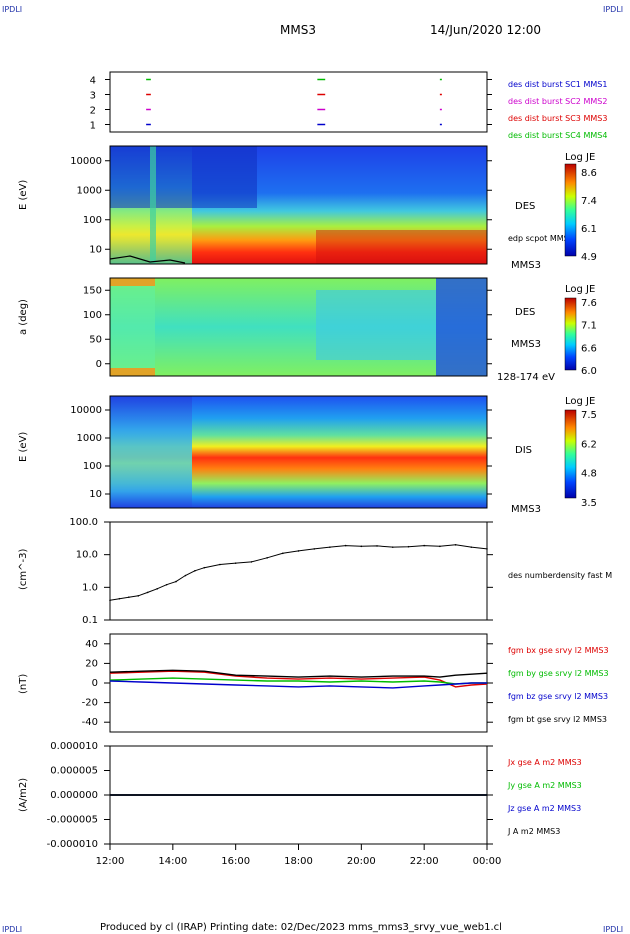 Image resolution: width=630 pixels, height=934 pixels. I want to click on burst-tick-label: 4, so click(93, 81).